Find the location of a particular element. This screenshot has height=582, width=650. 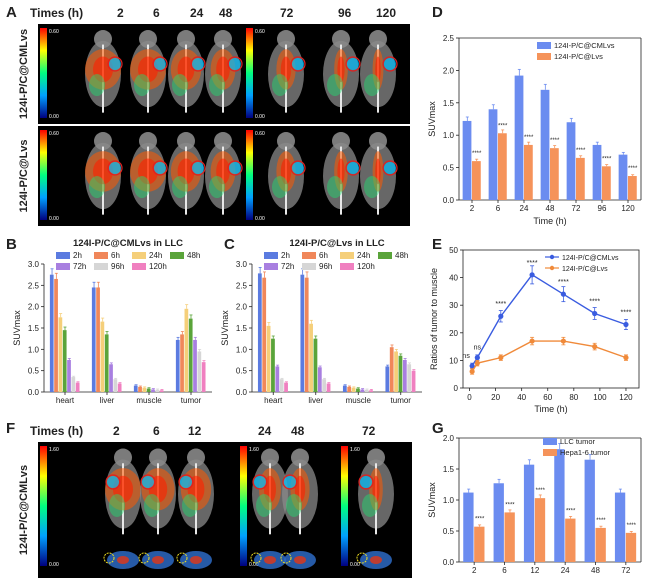

colorbar is located at coordinates (43, 175).